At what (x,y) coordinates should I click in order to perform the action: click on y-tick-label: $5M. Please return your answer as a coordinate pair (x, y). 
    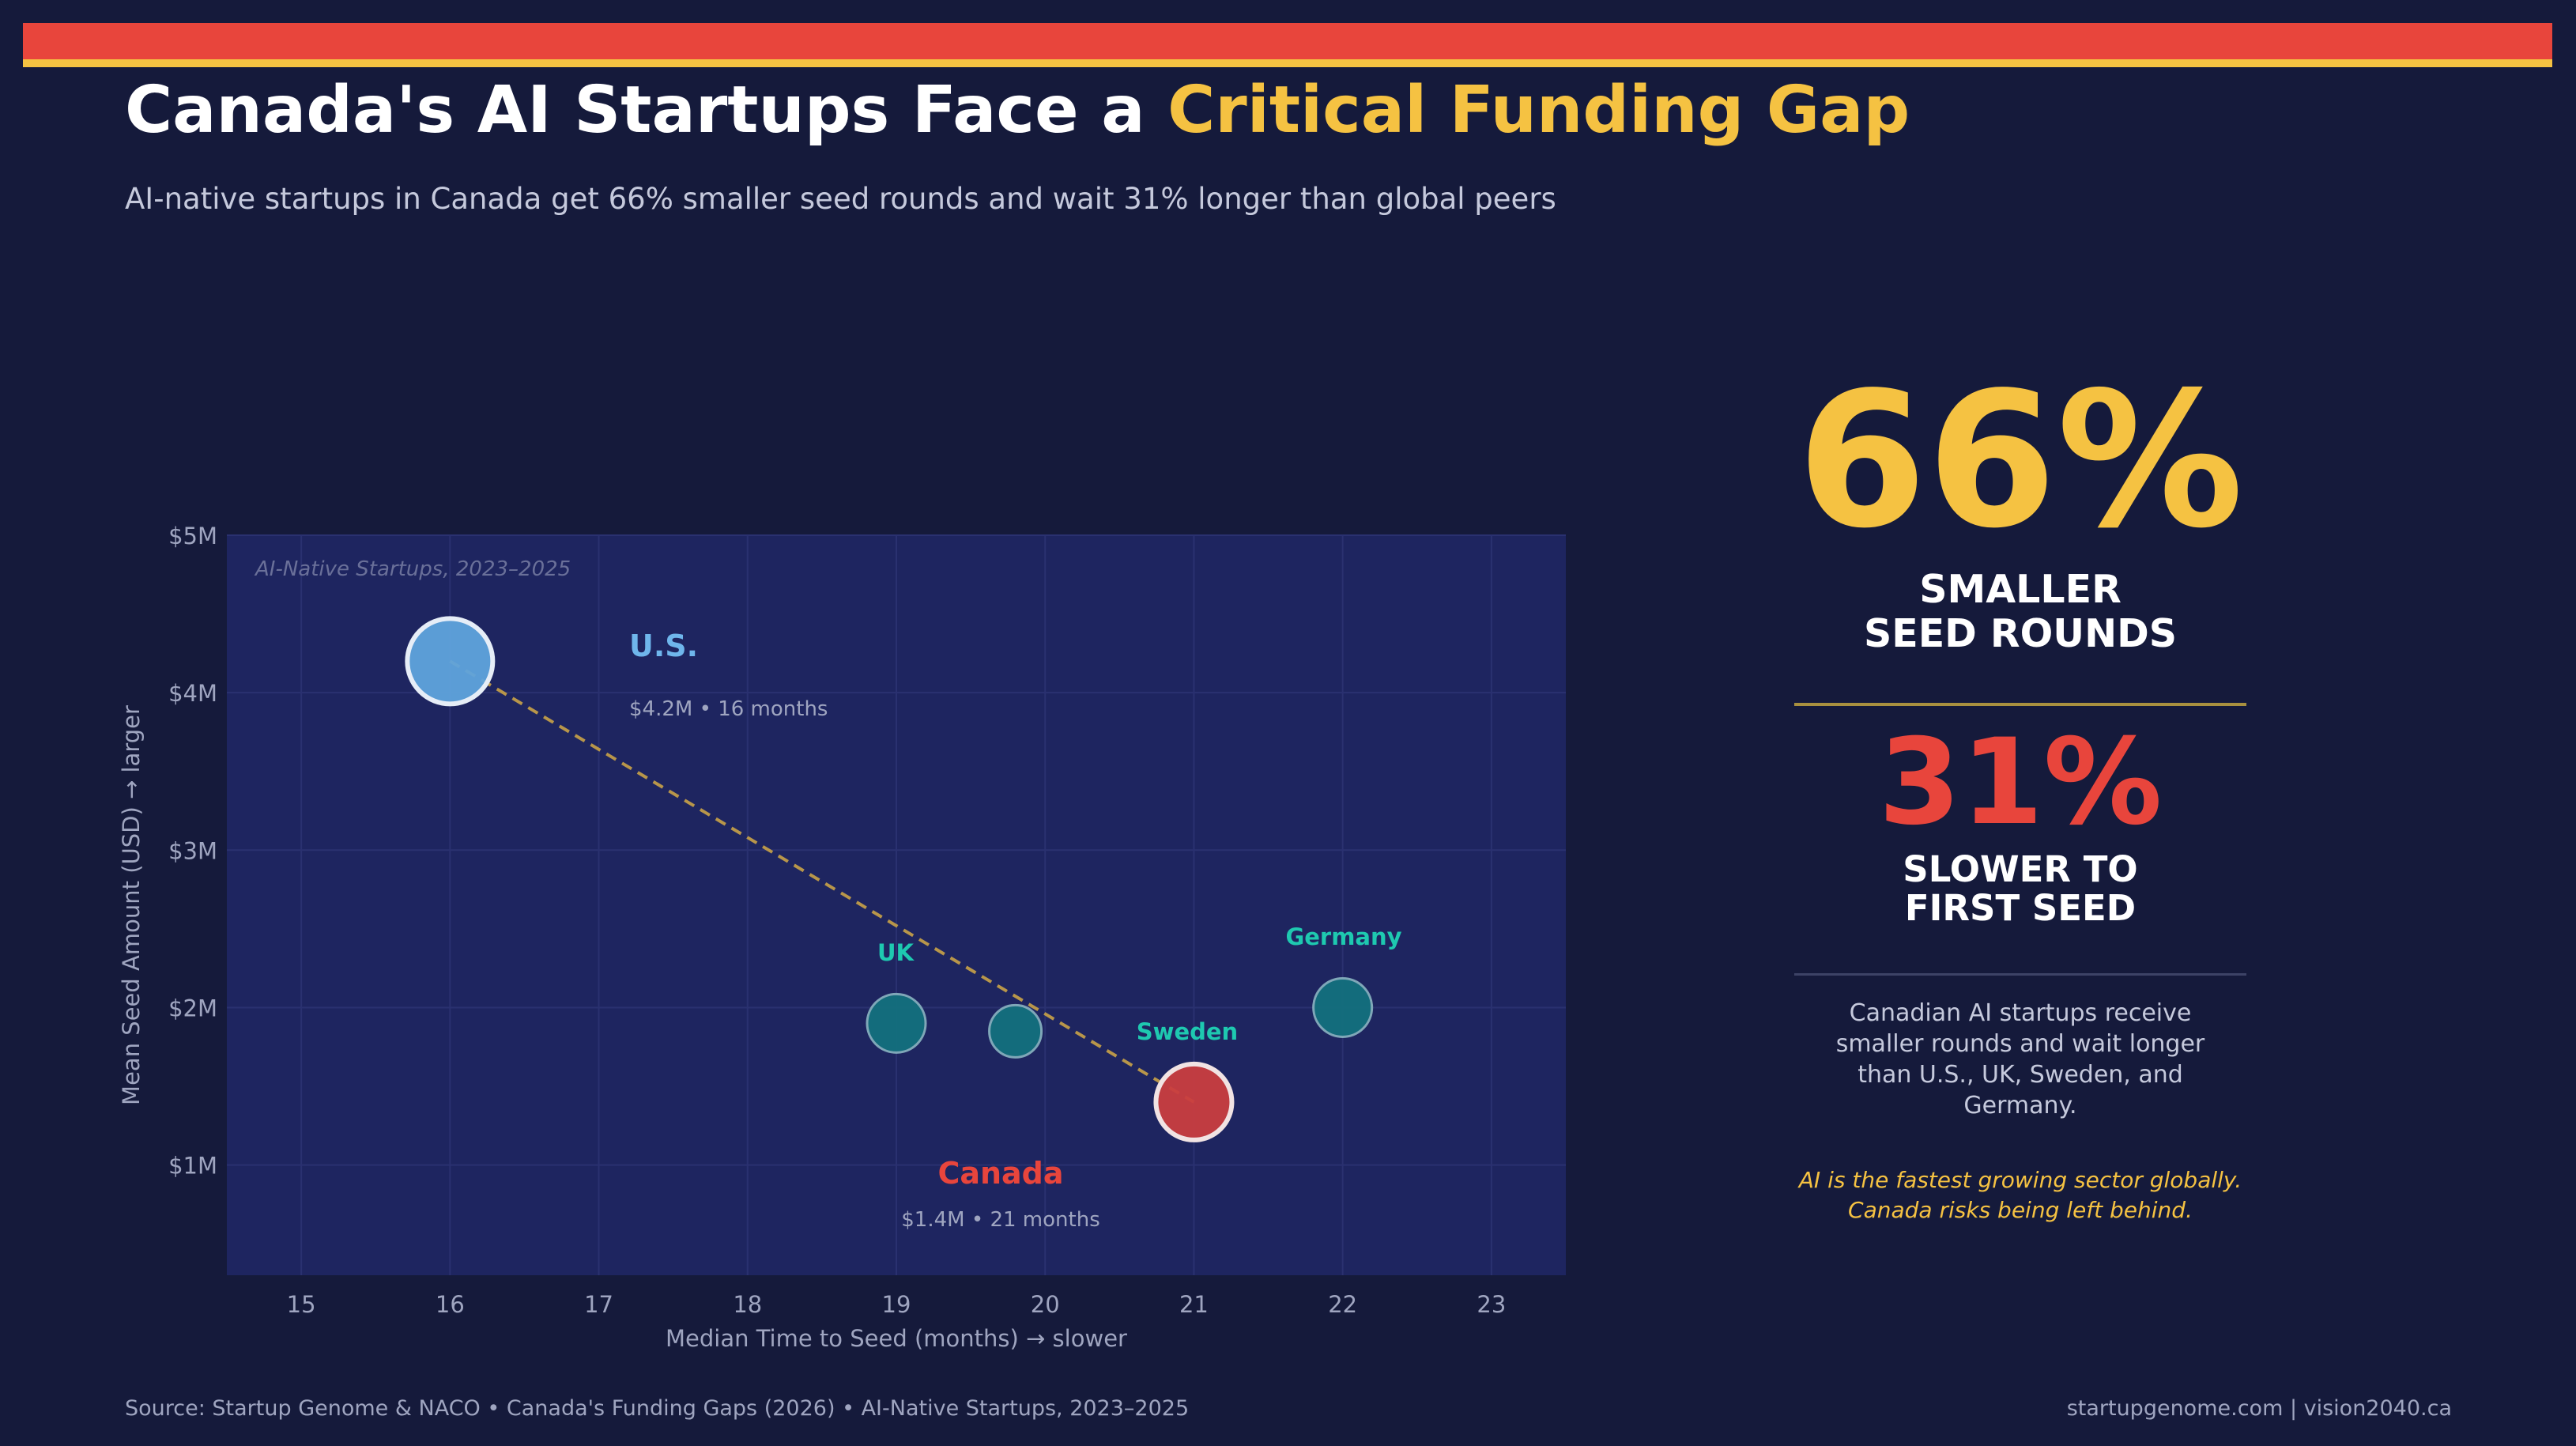
    Looking at the image, I should click on (192, 536).